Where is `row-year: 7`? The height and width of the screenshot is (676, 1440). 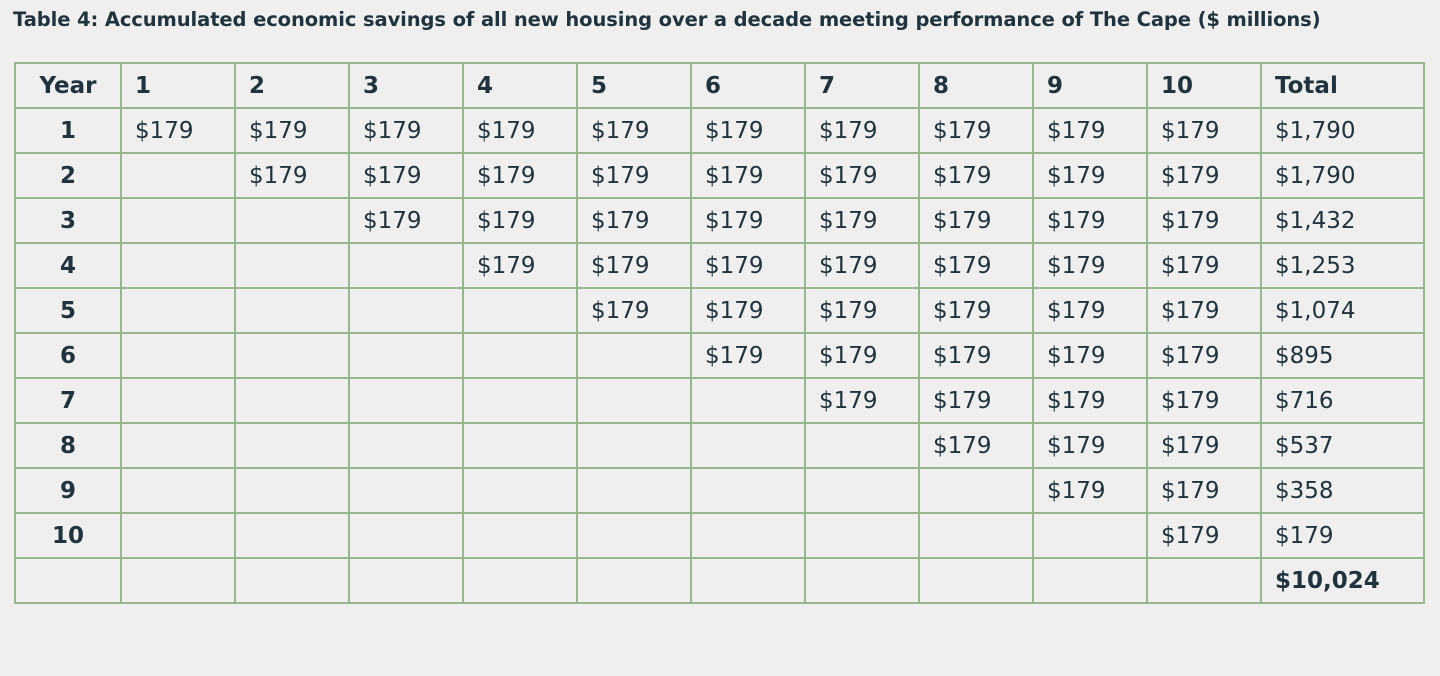 row-year: 7 is located at coordinates (68, 400).